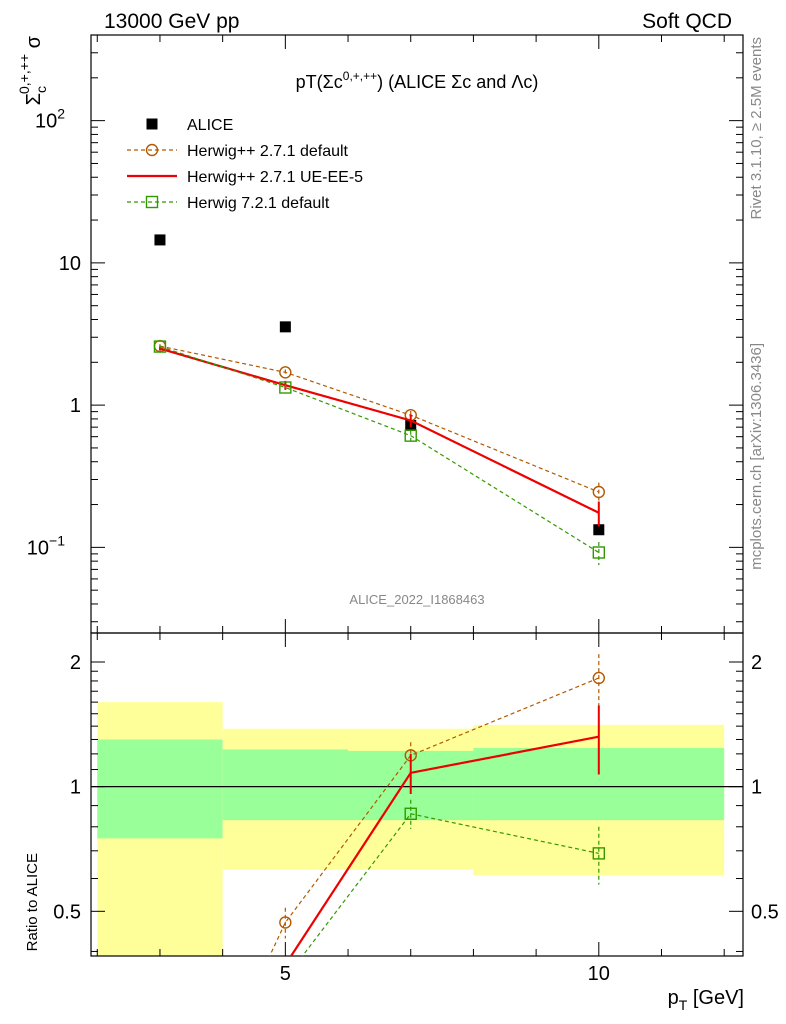  I want to click on legend-item-2: Herwig++ 2.7.1 UE-EE-5, so click(245, 177).